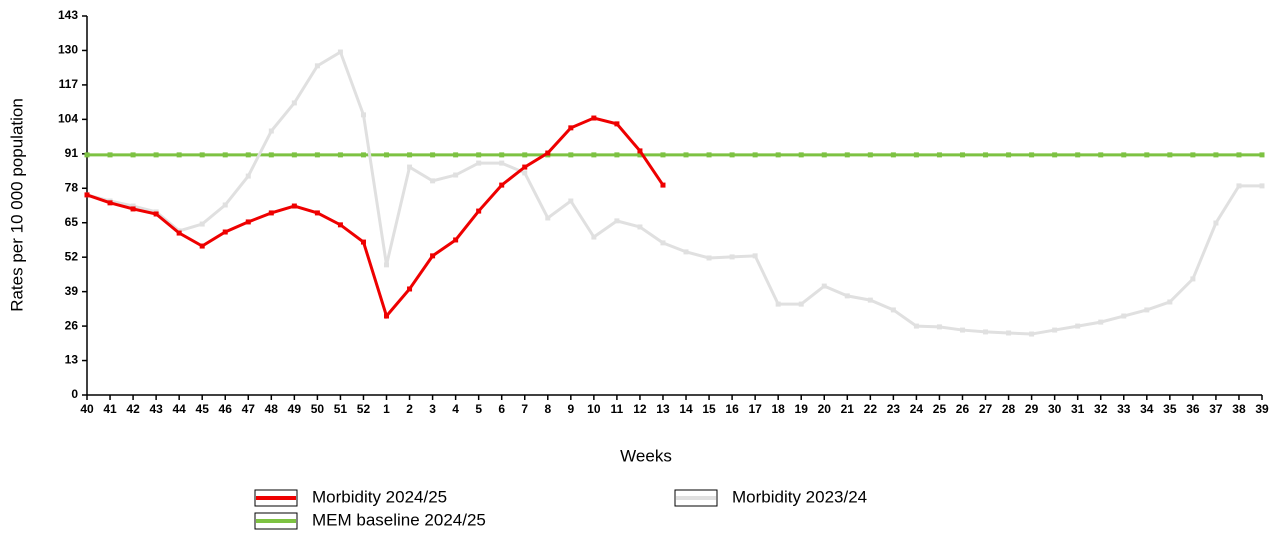 This screenshot has width=1281, height=545. Describe the element at coordinates (1032, 409) in the screenshot. I see `x-tick-label: 29` at that location.